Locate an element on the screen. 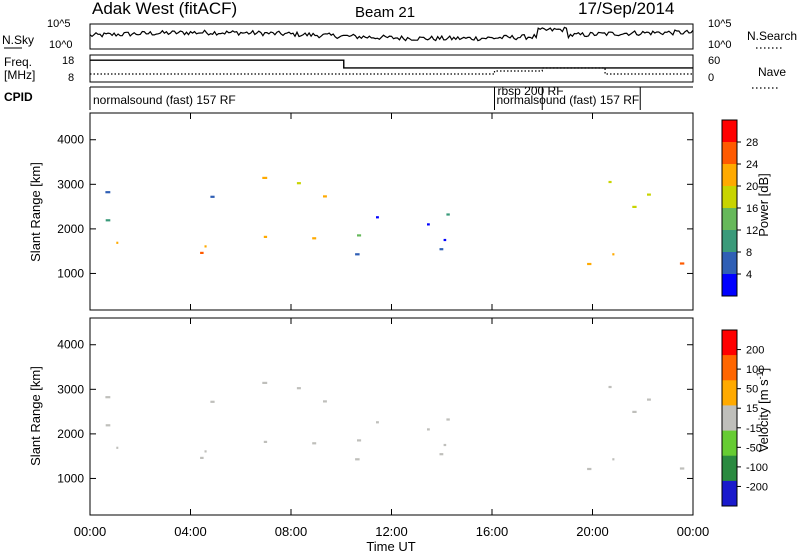 The height and width of the screenshot is (554, 800). colorbar-tick-label: 4 is located at coordinates (749, 275).